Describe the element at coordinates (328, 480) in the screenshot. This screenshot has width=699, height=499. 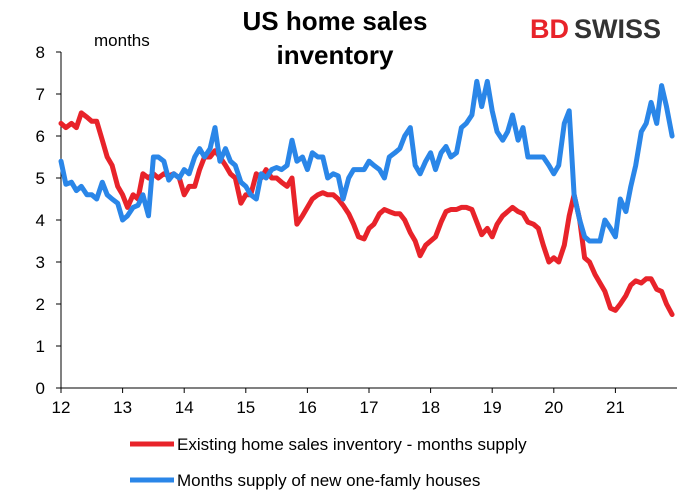
I see `legend-label-2: Months supply of new one-famly houses` at that location.